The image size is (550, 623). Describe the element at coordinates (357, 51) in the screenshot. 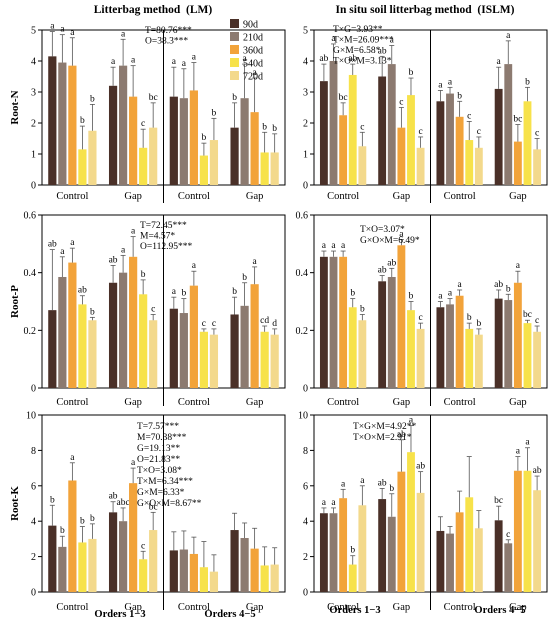

I see `stat-line: G×M=6.58*` at that location.